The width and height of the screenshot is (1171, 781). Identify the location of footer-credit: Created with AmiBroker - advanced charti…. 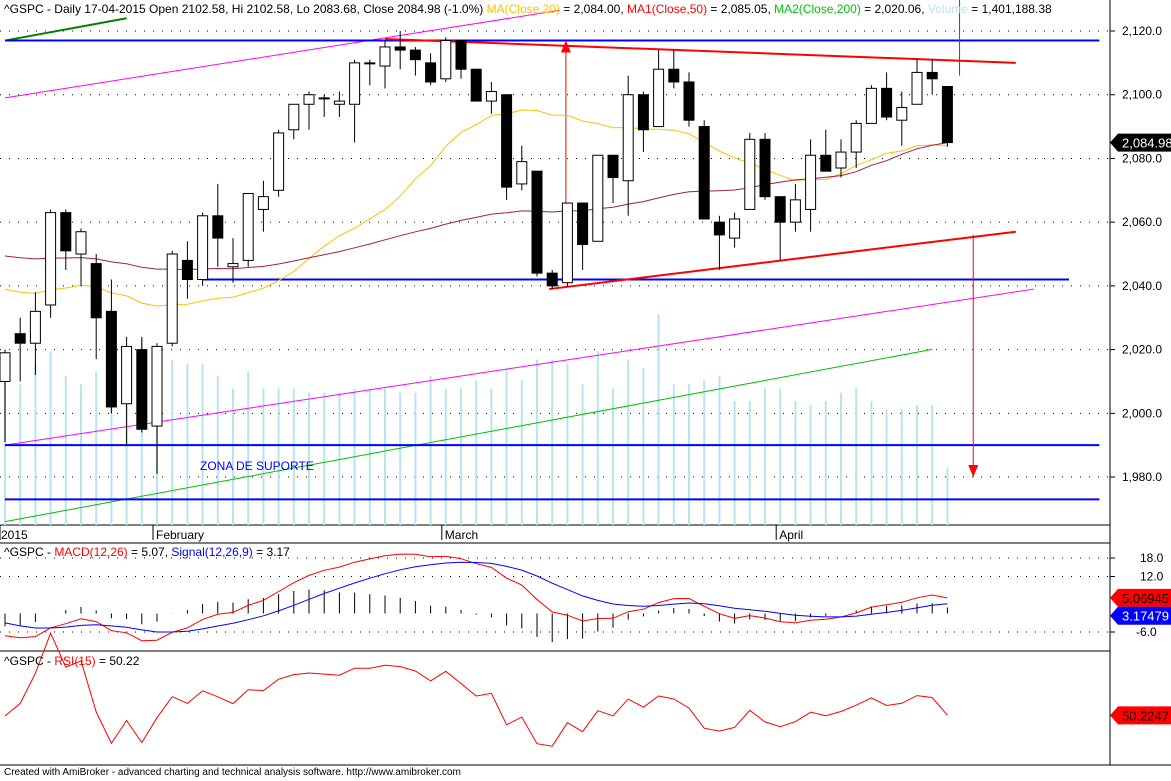
(232, 772).